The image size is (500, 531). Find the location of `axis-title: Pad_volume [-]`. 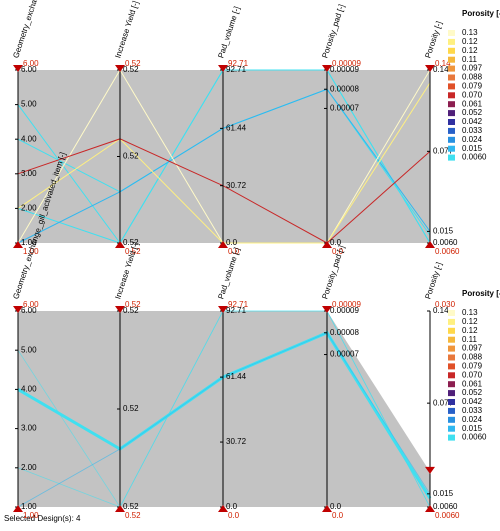

axis-title: Pad_volume [-] is located at coordinates (228, 32).